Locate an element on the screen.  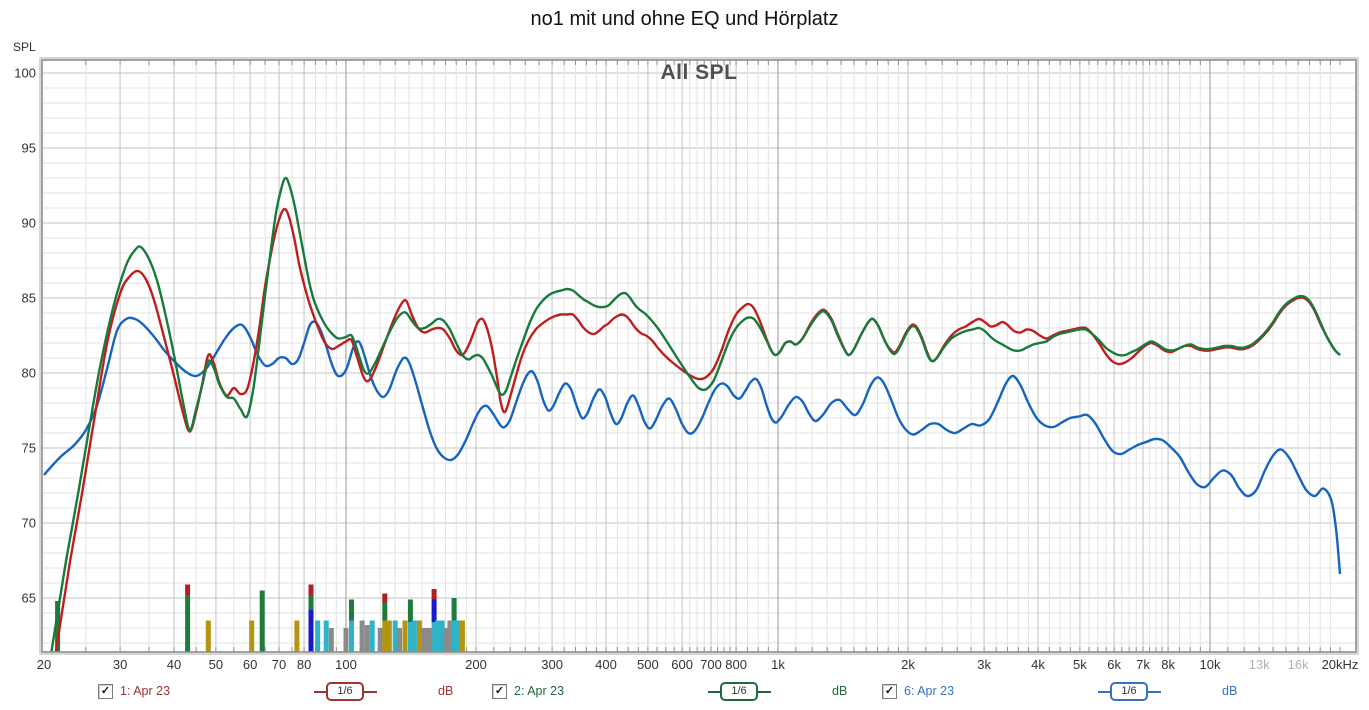
x-tick-label: 20kHz is located at coordinates (1340, 664).